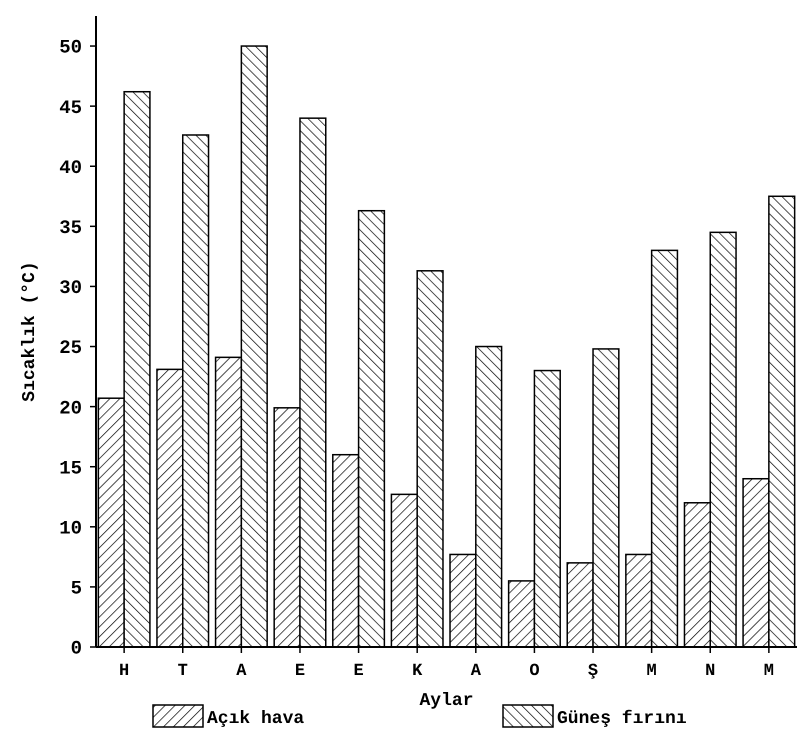 This screenshot has width=803, height=747. Describe the element at coordinates (70, 468) in the screenshot. I see `y-tick-label: 15` at that location.